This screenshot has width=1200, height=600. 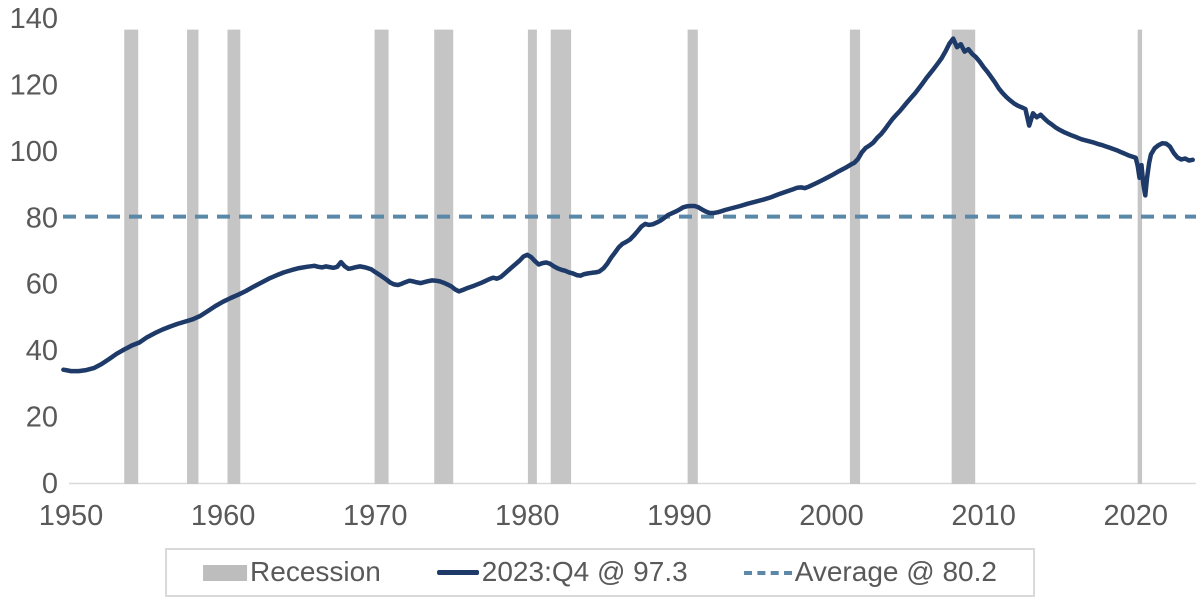 What do you see at coordinates (527, 516) in the screenshot?
I see `x-tick-label: 1980` at bounding box center [527, 516].